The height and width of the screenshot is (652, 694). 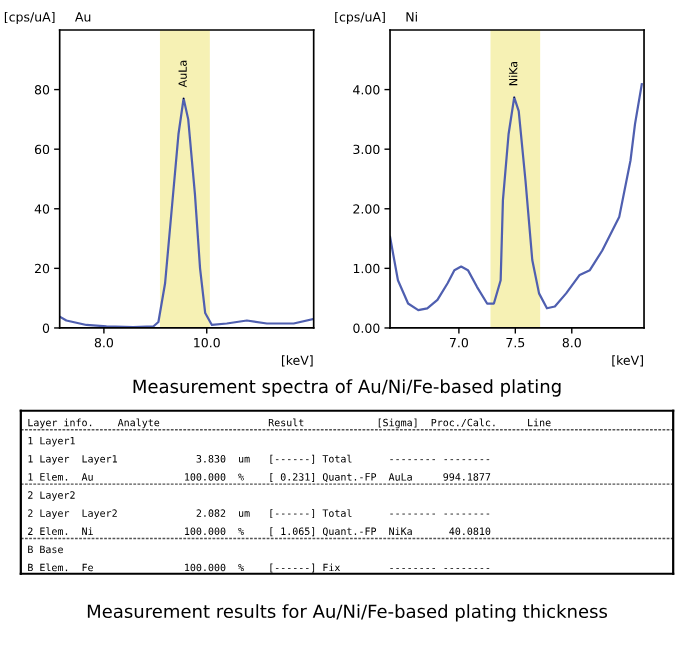 I want to click on text: Measurement spectra of Au/Ni/Fe-based plating, so click(x=347, y=388).